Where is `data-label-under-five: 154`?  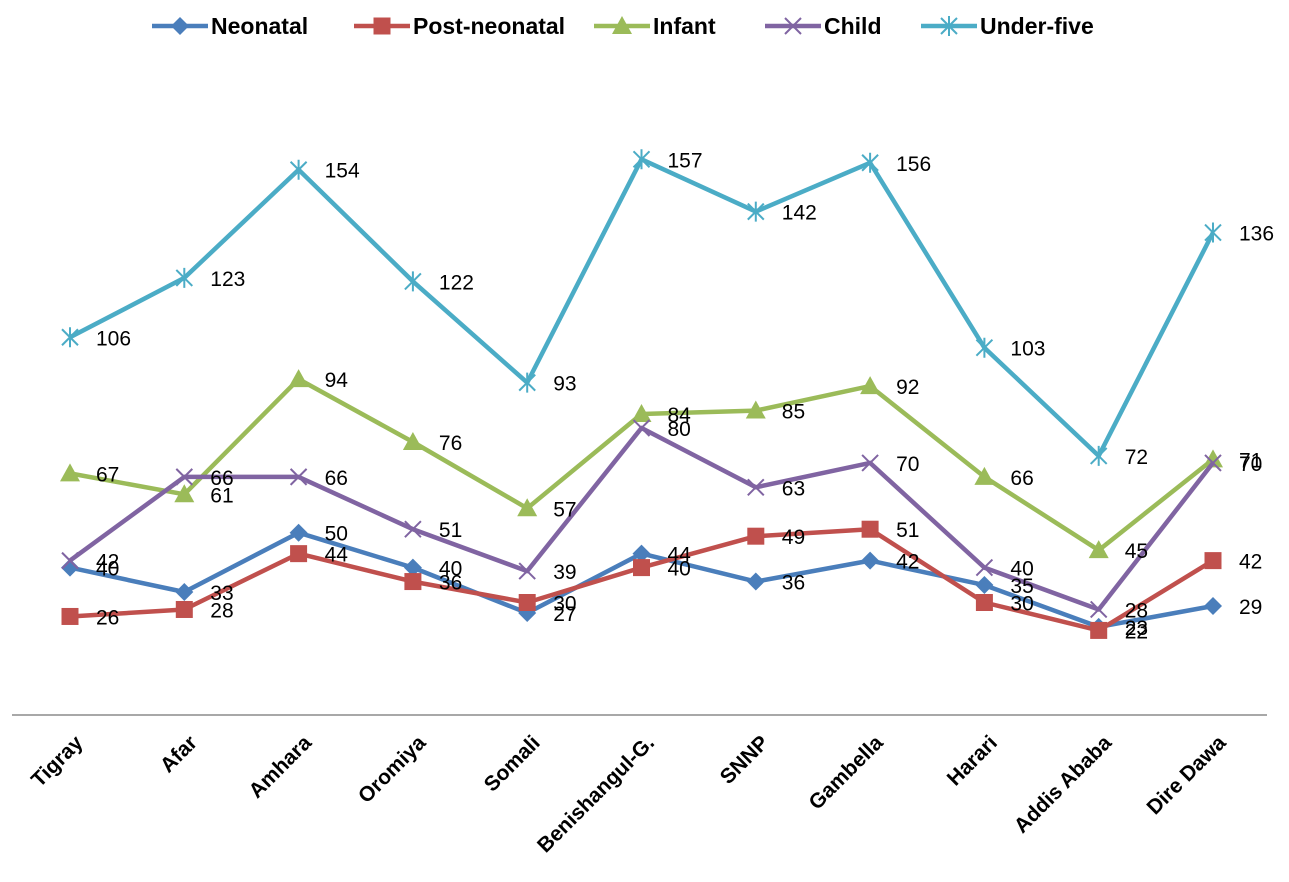
data-label-under-five: 154 is located at coordinates (342, 171).